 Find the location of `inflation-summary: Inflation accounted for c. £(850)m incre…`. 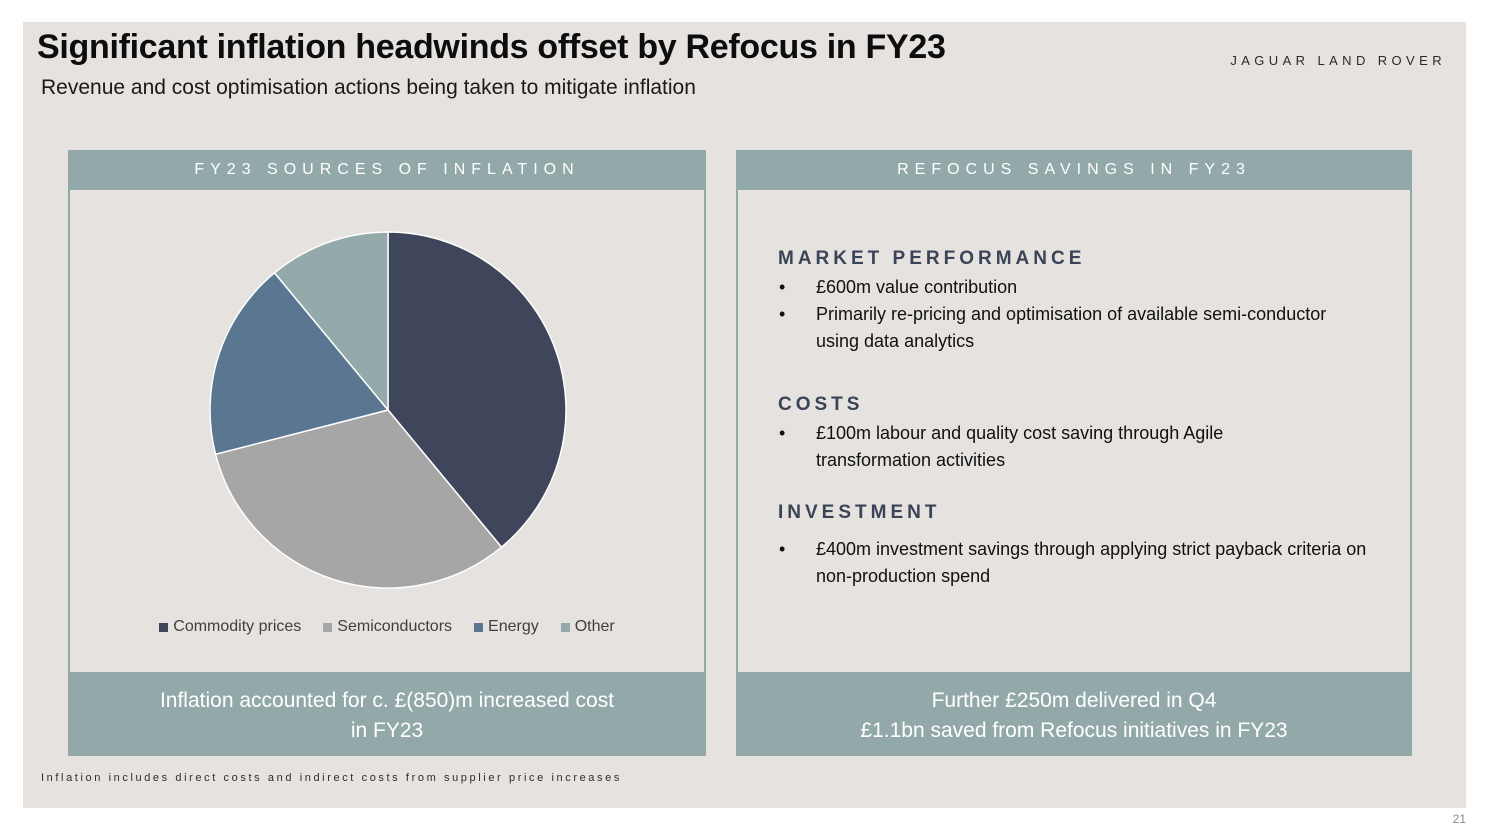

inflation-summary: Inflation accounted for c. £(850)m incre… is located at coordinates (387, 716).